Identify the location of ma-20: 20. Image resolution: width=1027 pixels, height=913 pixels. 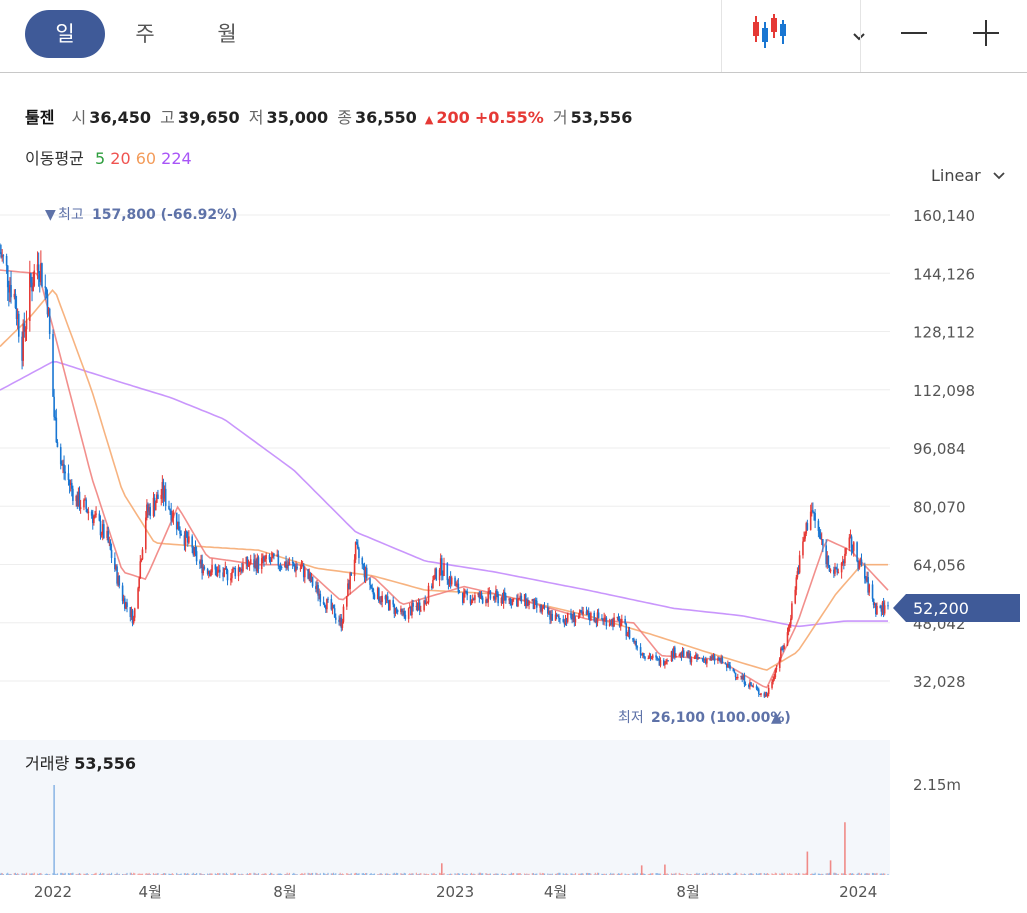
(120, 158).